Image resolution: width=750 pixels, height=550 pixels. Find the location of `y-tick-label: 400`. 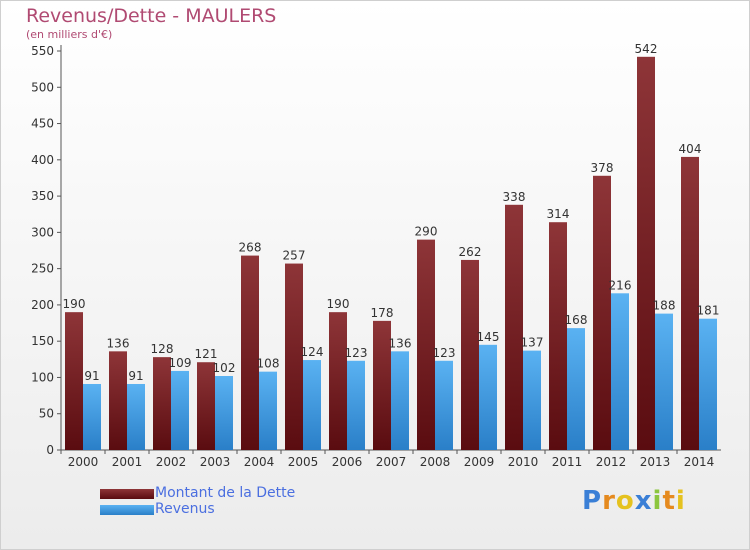

y-tick-label: 400 is located at coordinates (42, 160).